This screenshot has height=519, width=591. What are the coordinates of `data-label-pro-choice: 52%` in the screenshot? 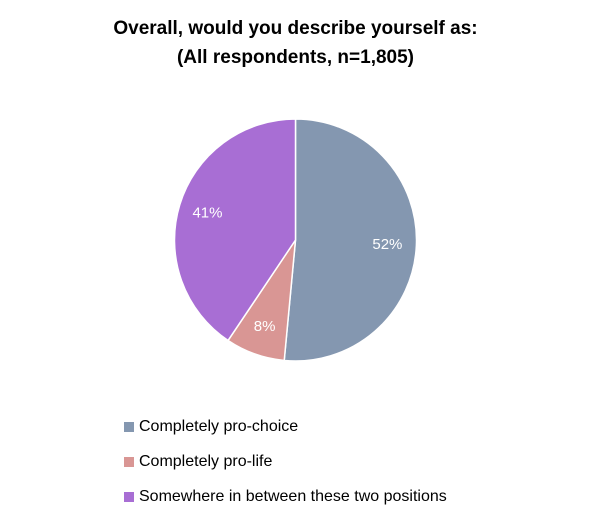 It's located at (387, 244).